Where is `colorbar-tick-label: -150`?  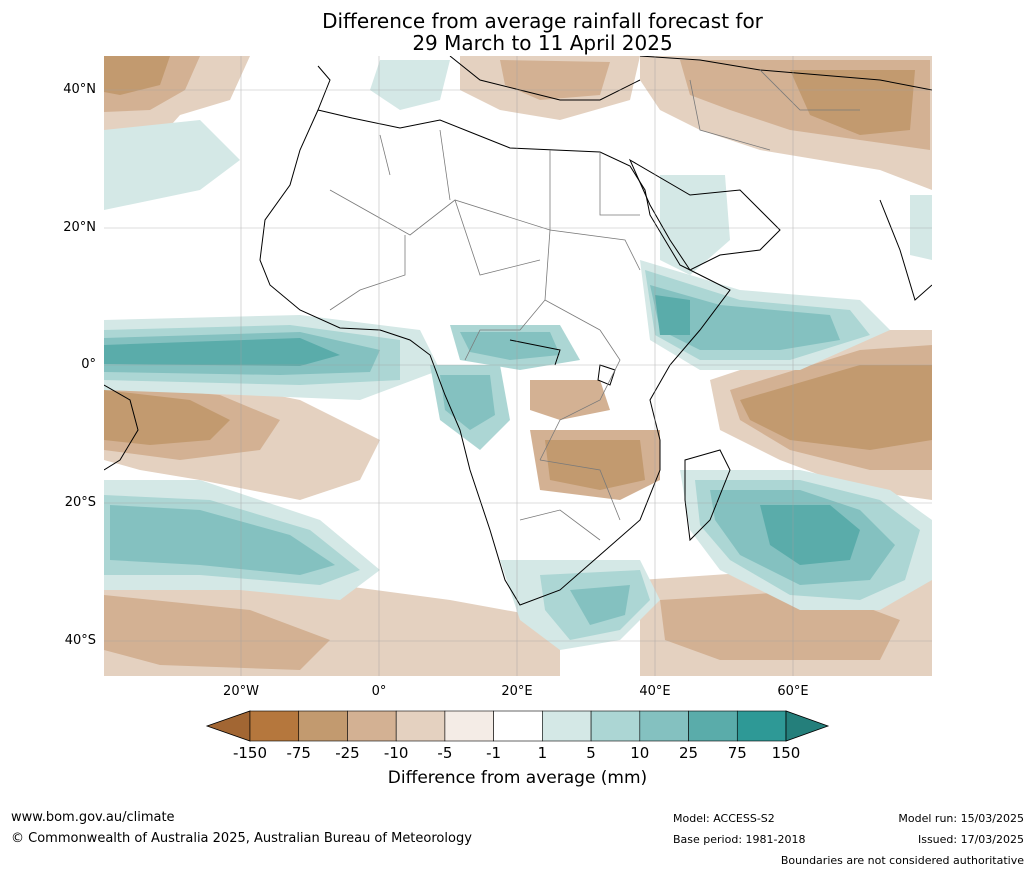
colorbar-tick-label: -150 is located at coordinates (250, 753).